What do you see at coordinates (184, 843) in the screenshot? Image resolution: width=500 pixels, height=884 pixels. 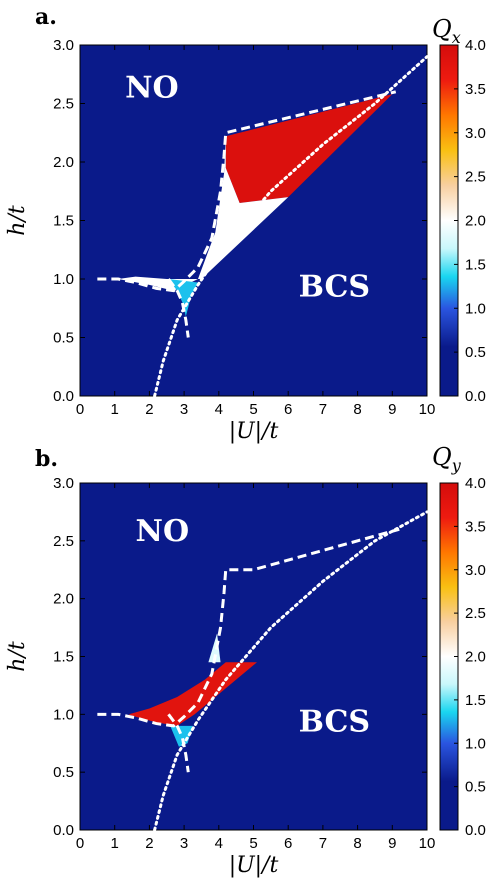 I see `x-tick-label-b: 3` at bounding box center [184, 843].